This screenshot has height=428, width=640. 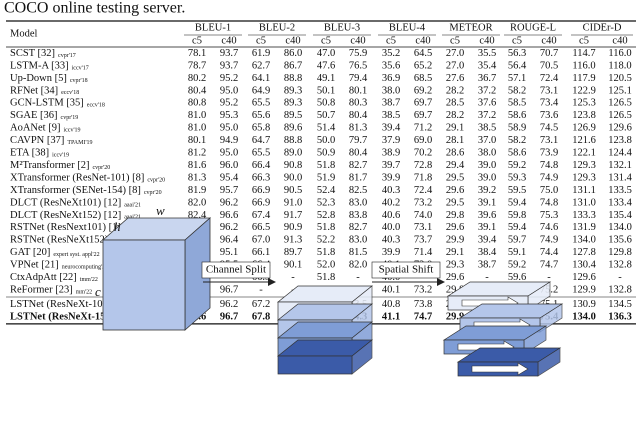 I want to click on venue: aaai'21, so click(x=132, y=205).